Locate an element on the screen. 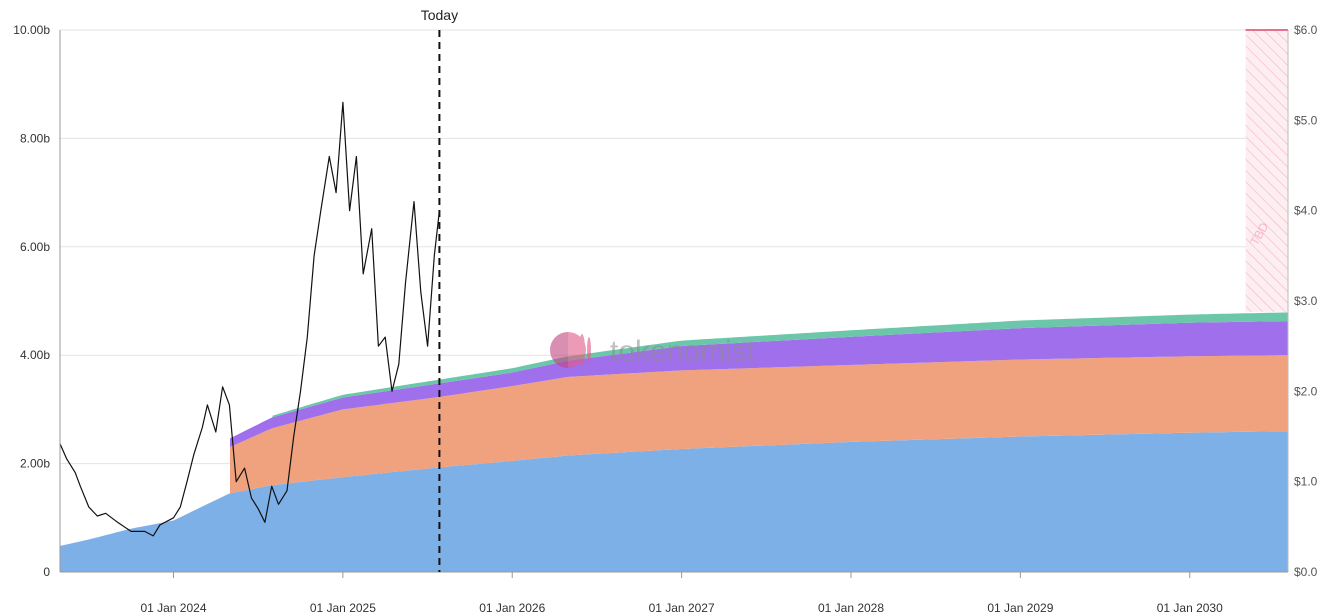  y-left-tick-label: 0 is located at coordinates (46, 572).